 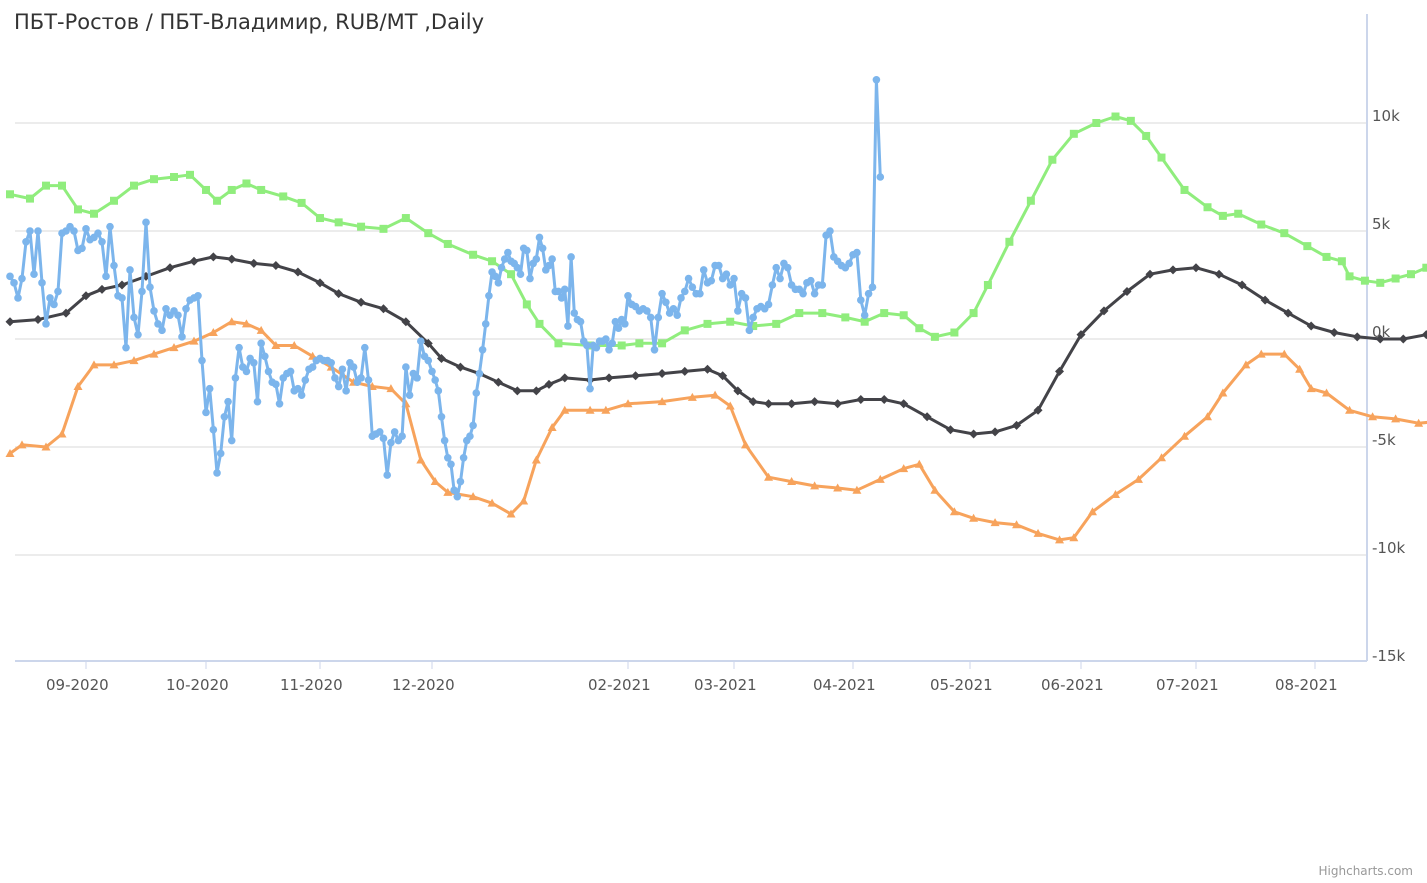 What do you see at coordinates (1365, 871) in the screenshot?
I see `credits-link: Highcharts.com` at bounding box center [1365, 871].